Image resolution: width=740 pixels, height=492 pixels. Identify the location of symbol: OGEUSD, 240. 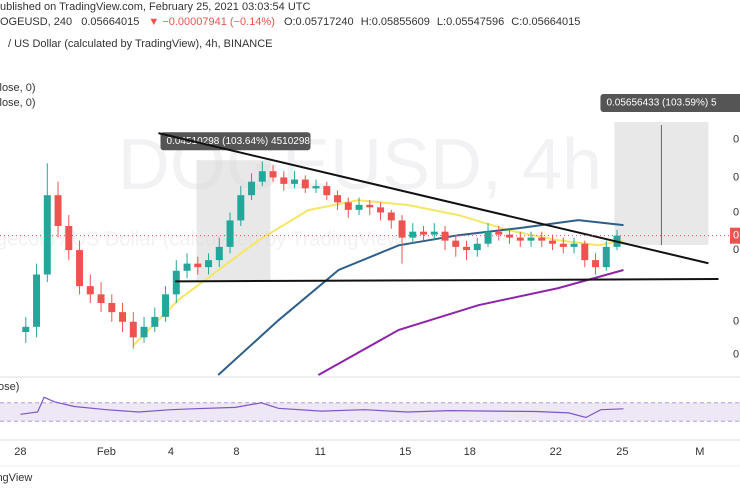
(36, 22).